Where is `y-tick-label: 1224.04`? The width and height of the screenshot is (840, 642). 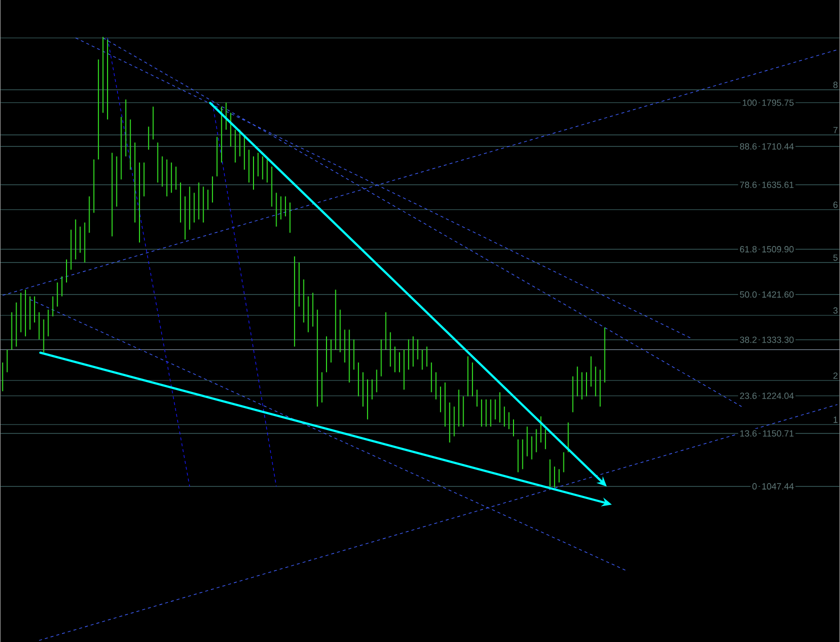
y-tick-label: 1224.04 is located at coordinates (778, 395).